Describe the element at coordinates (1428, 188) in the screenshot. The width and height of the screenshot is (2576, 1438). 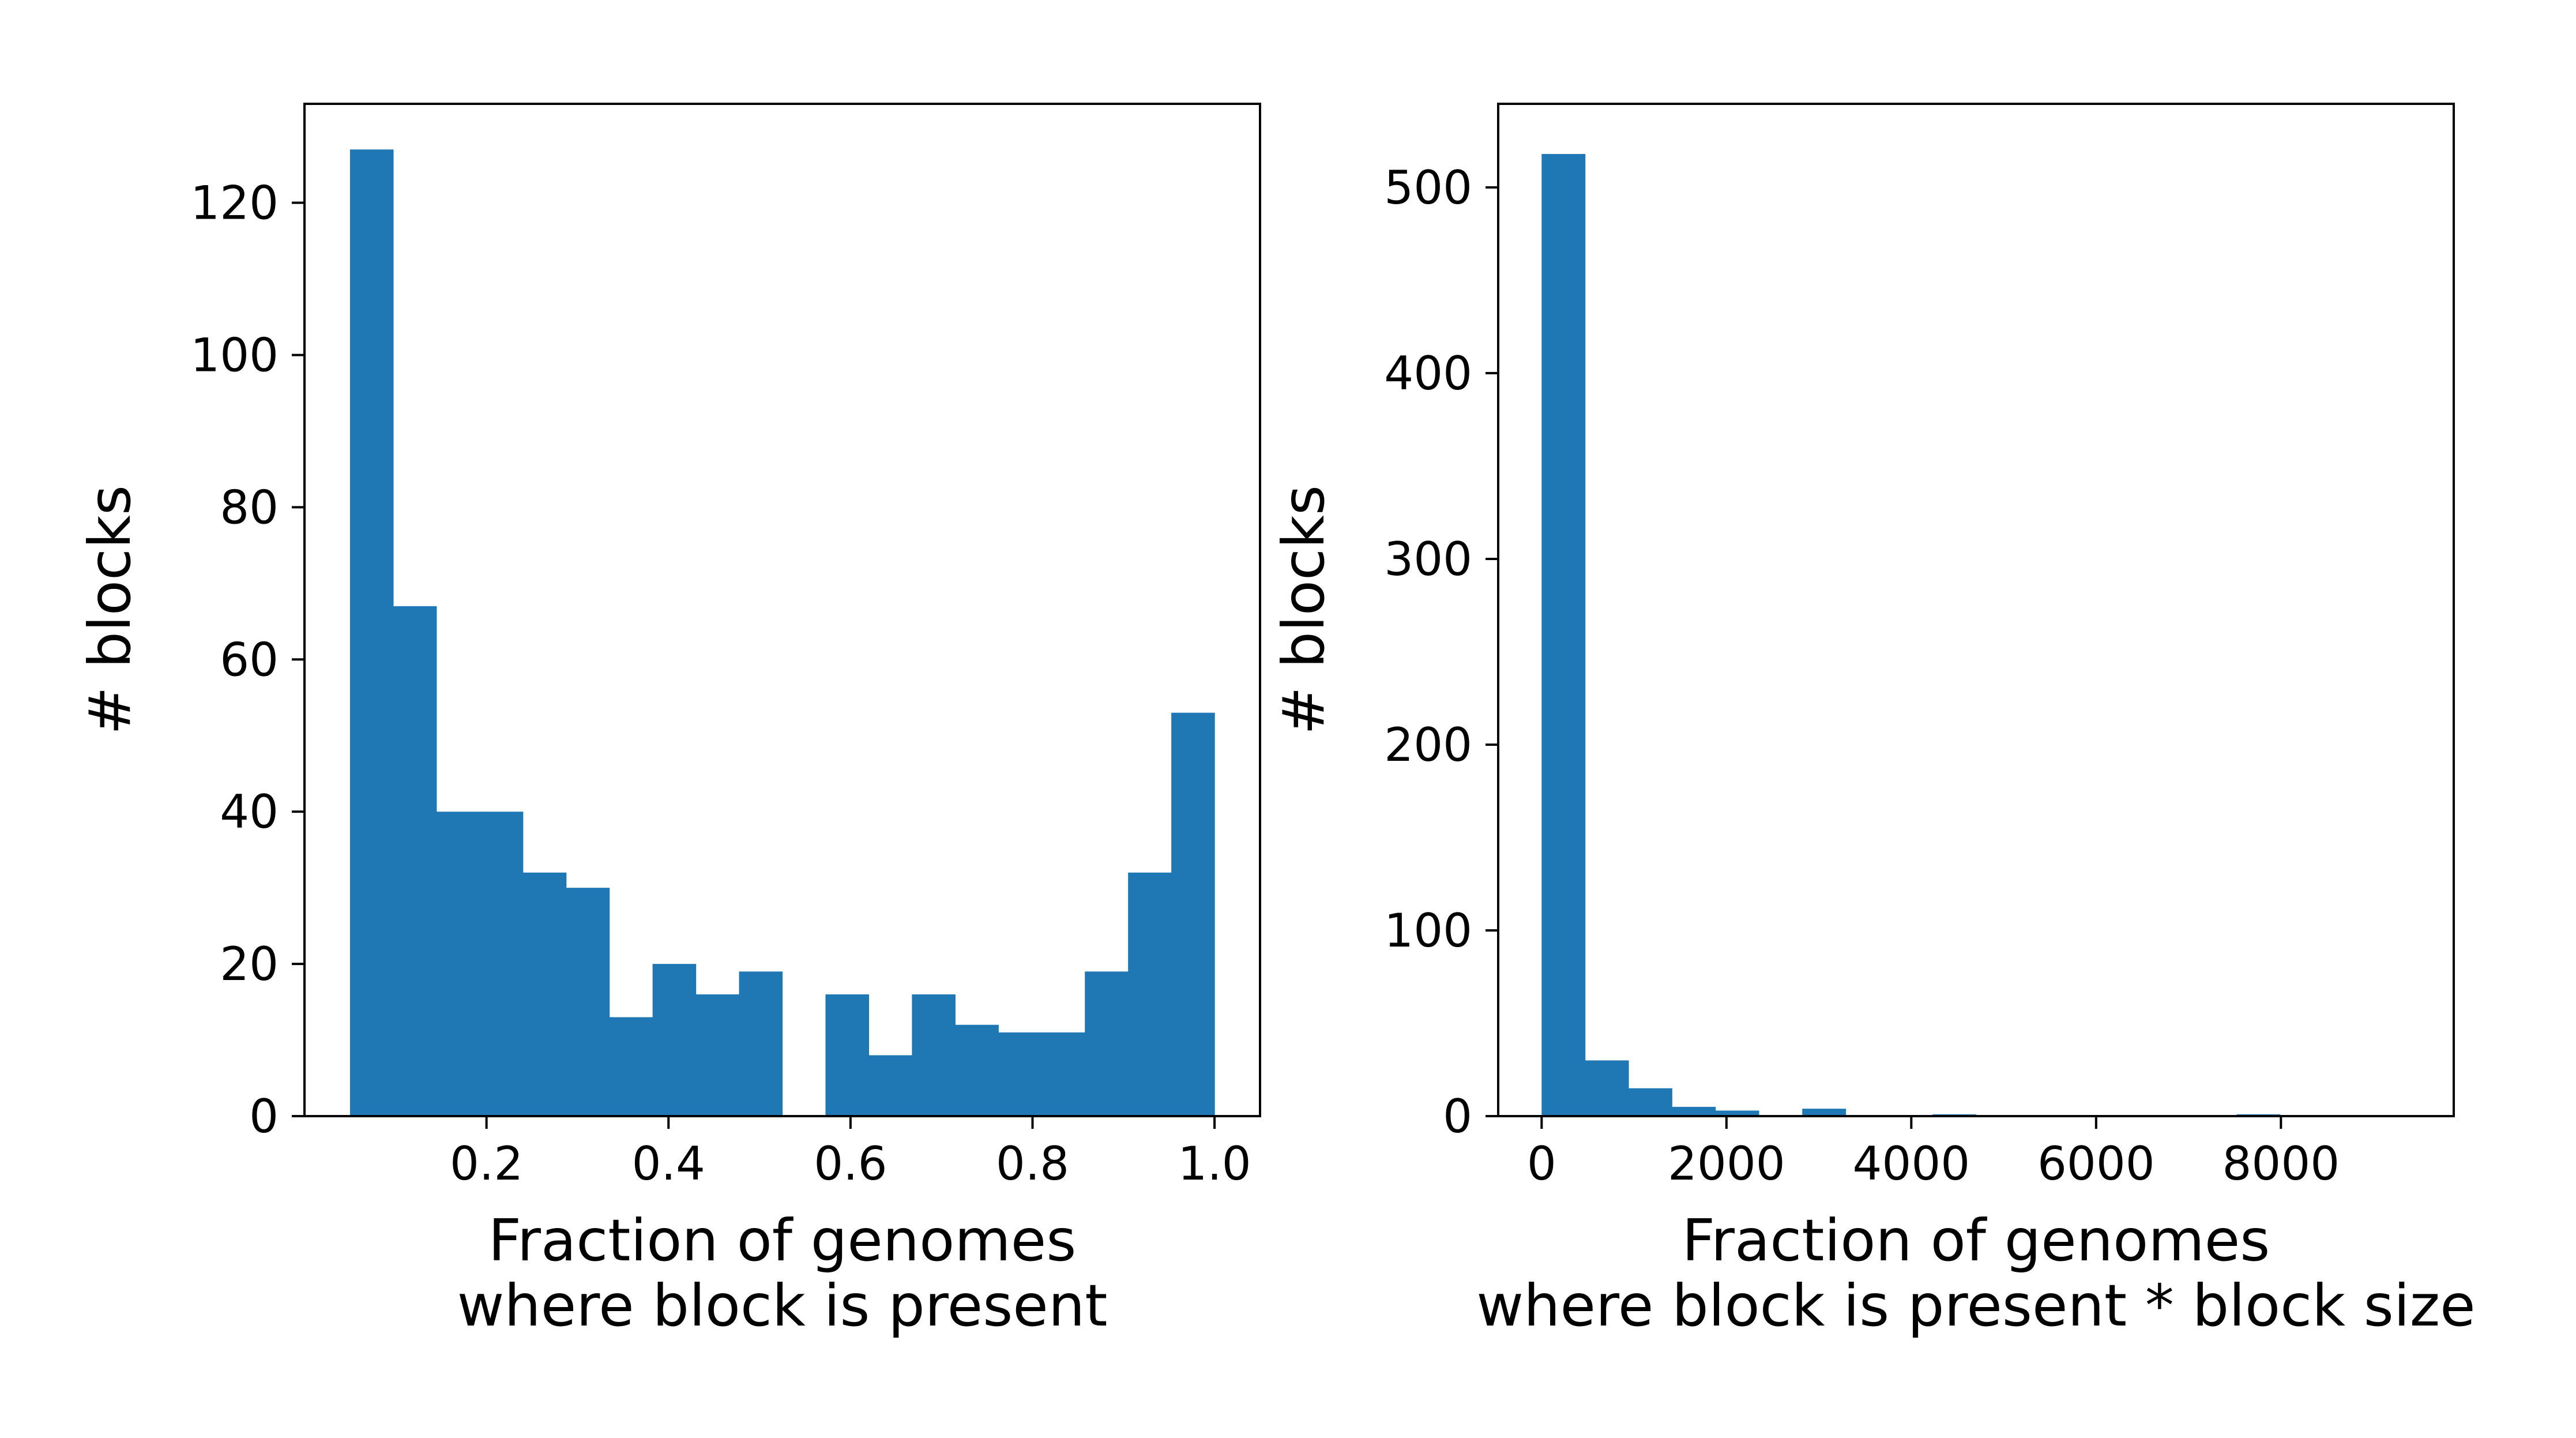
I see `y-tick-label: 500` at that location.